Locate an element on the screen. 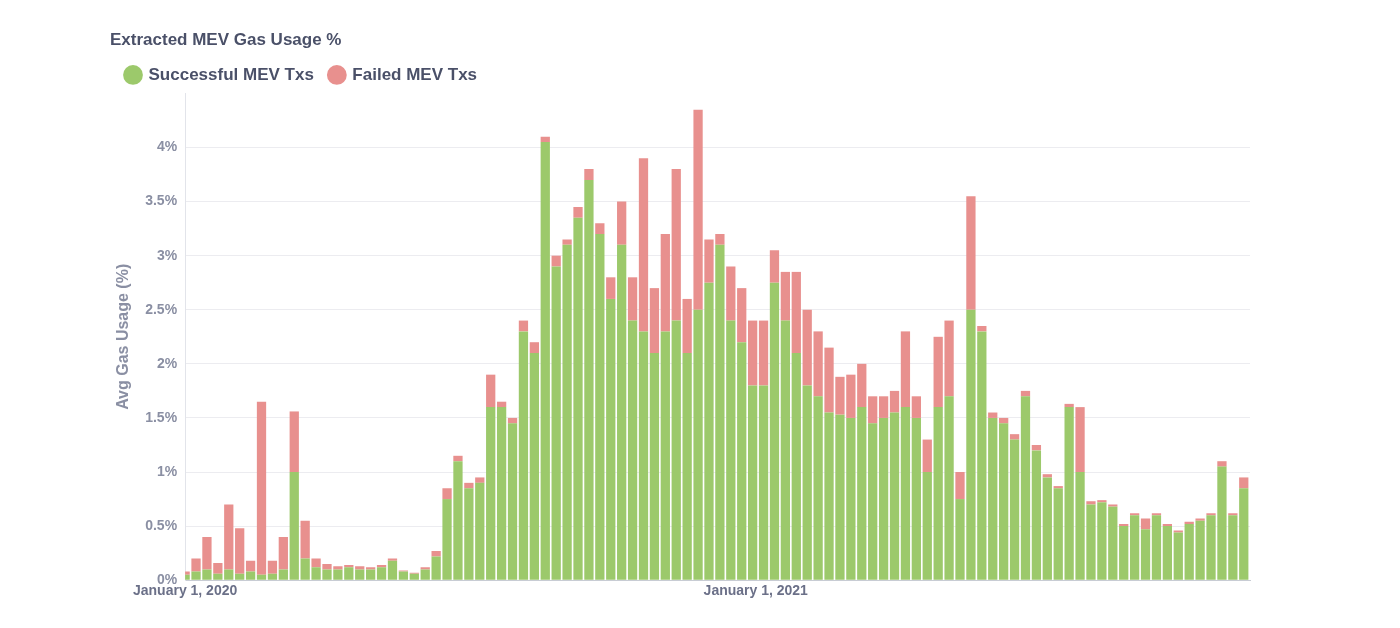 The height and width of the screenshot is (628, 1400). y-tick-label: 0% is located at coordinates (167, 579).